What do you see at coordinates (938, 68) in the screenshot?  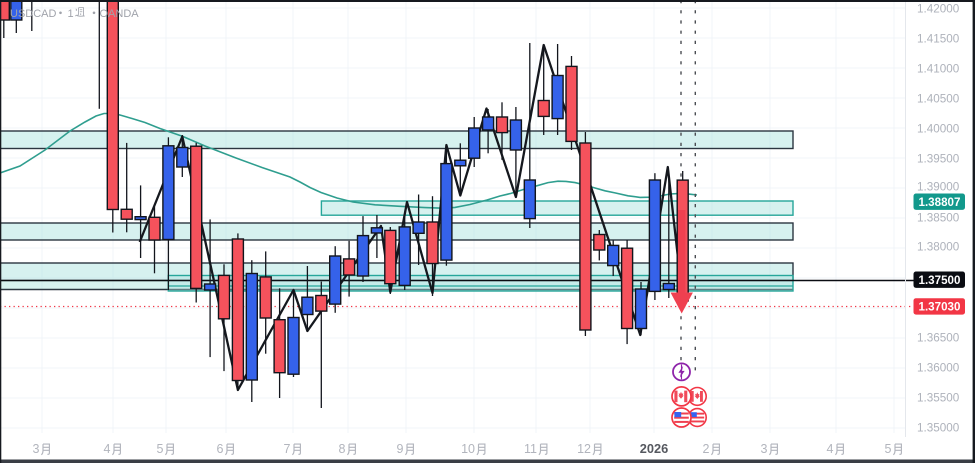 I see `svg-text: 1.41000` at bounding box center [938, 68].